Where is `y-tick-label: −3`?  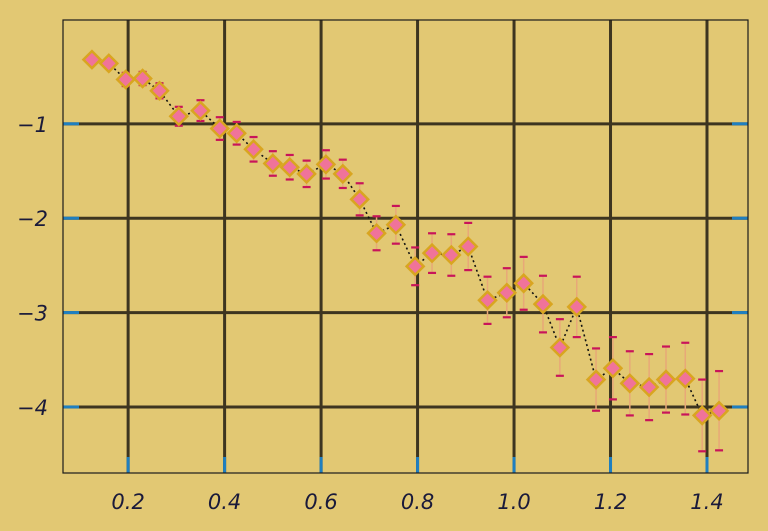 y-tick-label: −3 is located at coordinates (32, 314).